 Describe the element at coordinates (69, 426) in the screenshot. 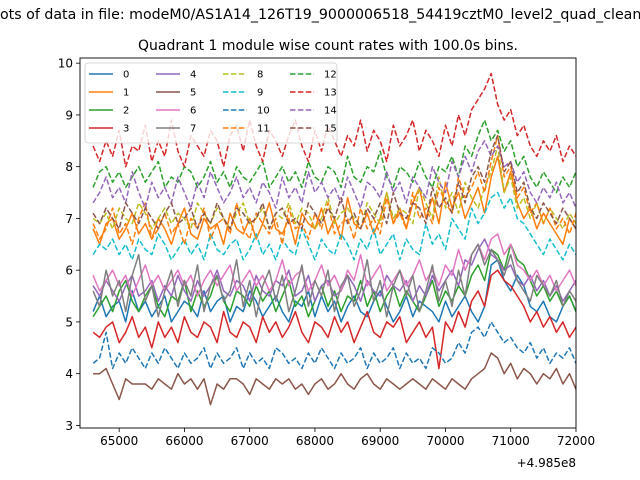

I see `y-tick-label: 3` at that location.